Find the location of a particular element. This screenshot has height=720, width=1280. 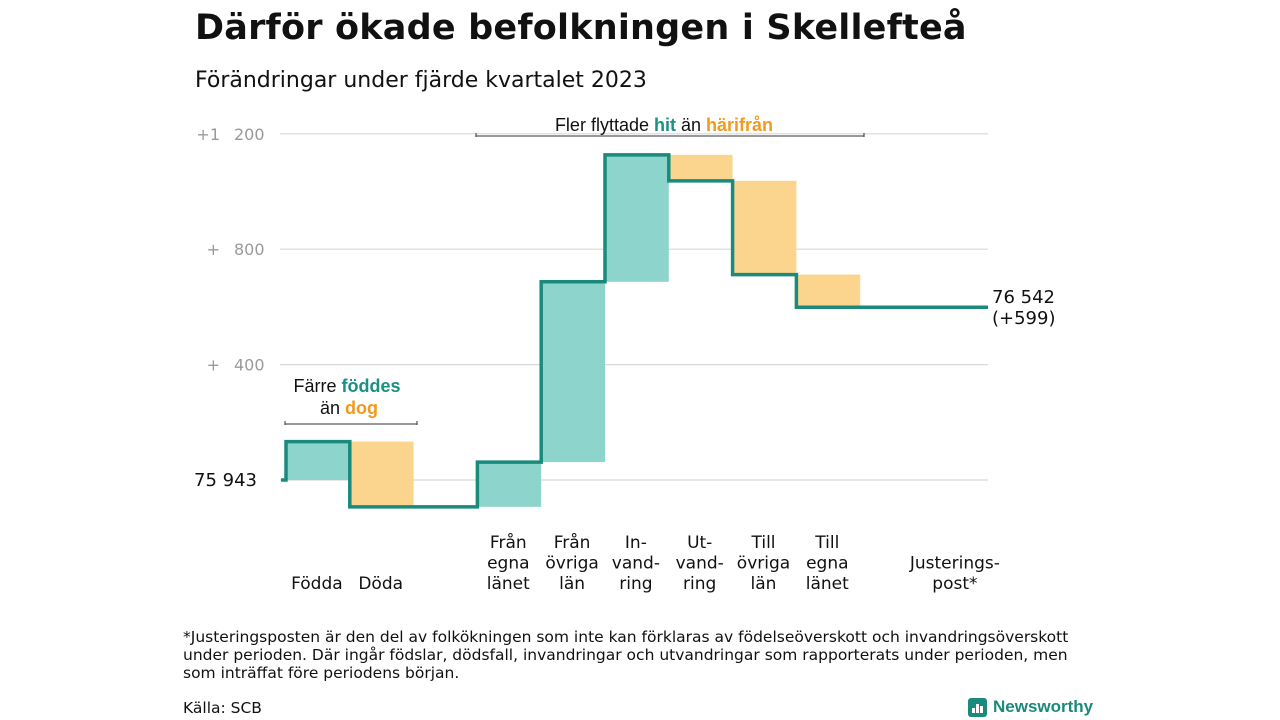

chart-subtitle: Förändringar under fjärde kvartalet 2023 is located at coordinates (421, 80).